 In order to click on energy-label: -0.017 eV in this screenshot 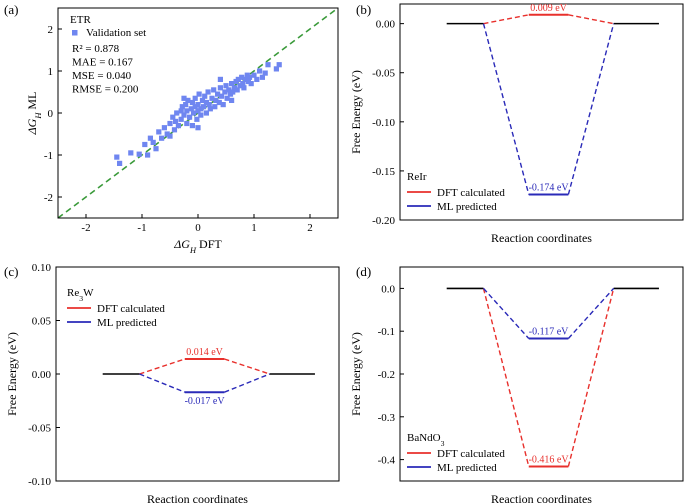, I will do `click(205, 401)`.